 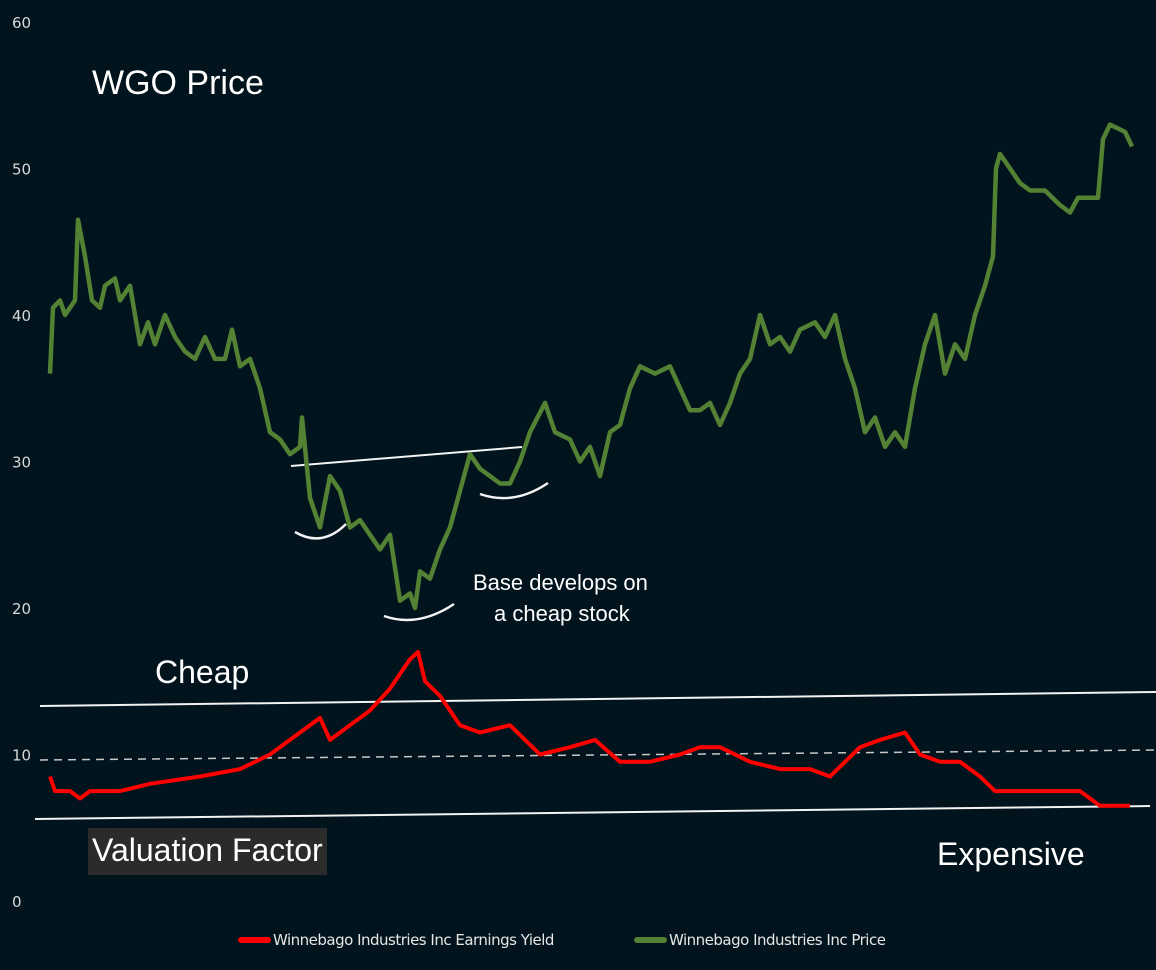 What do you see at coordinates (777, 940) in the screenshot?
I see `legend-label: Winnebago Industries Inc Price` at bounding box center [777, 940].